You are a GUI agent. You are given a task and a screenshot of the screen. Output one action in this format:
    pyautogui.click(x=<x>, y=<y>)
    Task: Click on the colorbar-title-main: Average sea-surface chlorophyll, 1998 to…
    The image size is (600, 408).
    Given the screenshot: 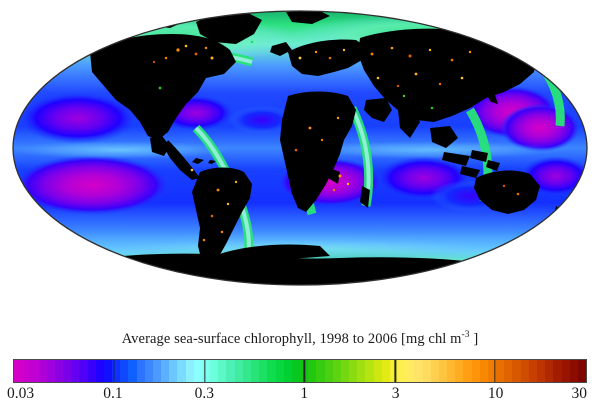 What is the action you would take?
    pyautogui.click(x=291, y=339)
    